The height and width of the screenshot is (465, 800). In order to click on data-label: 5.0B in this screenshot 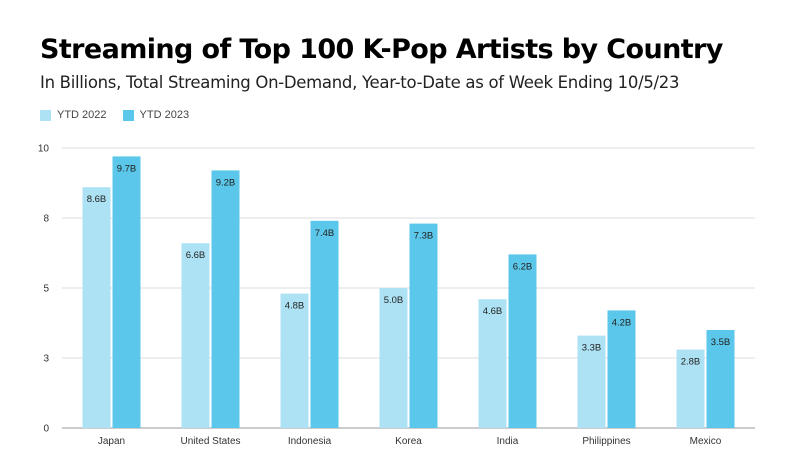, I will do `click(394, 300)`.